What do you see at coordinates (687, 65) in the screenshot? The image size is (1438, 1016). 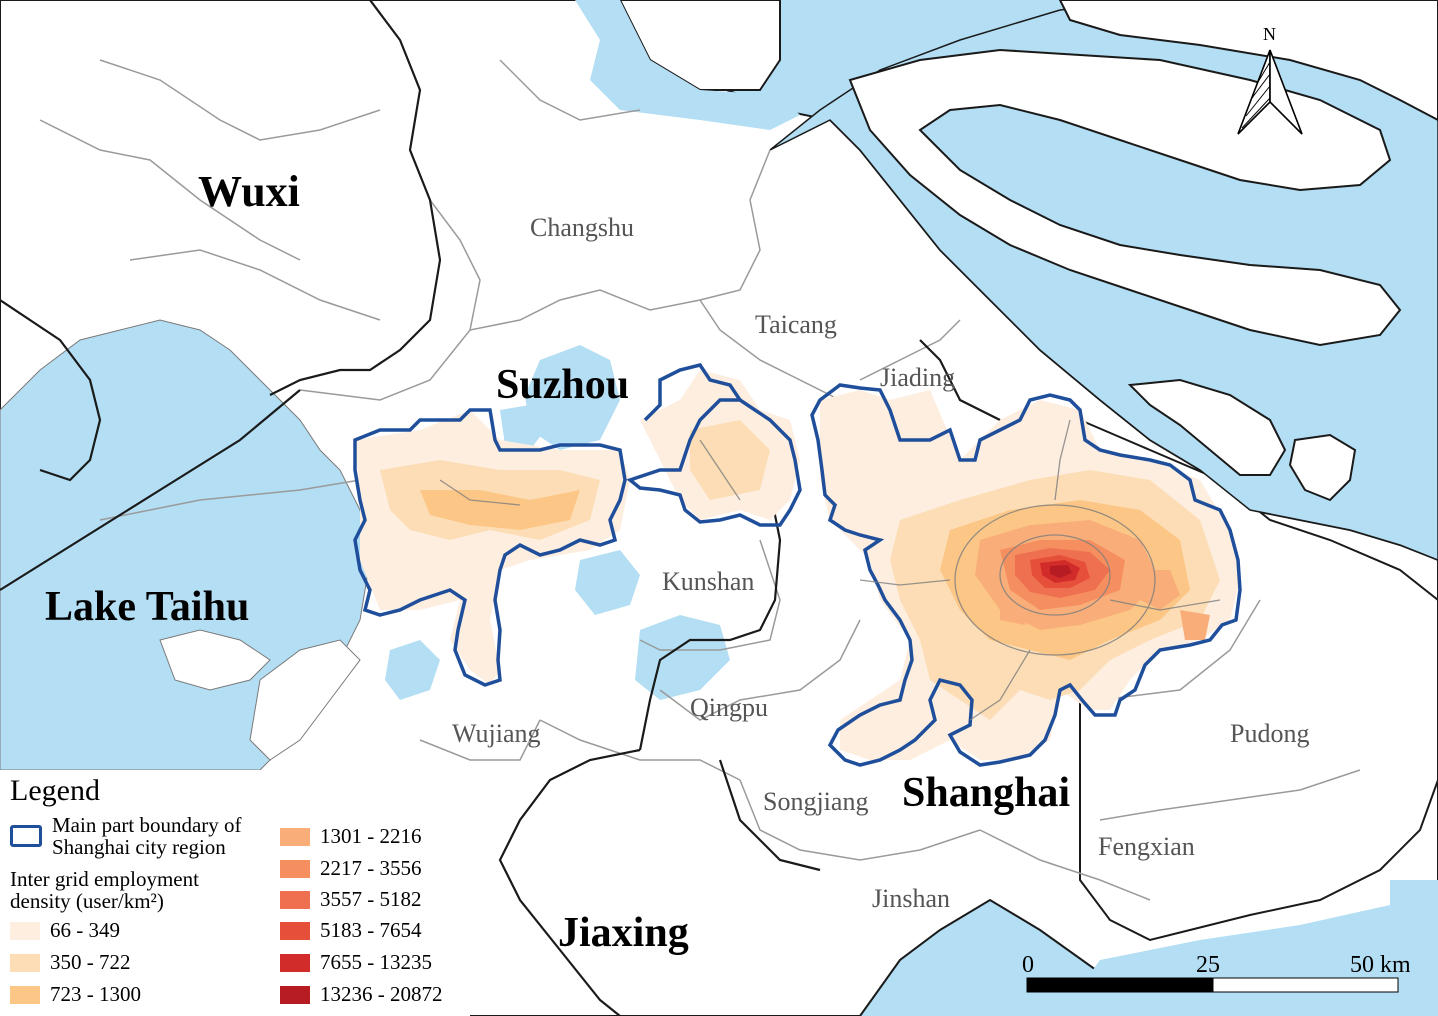 I see `upper-river` at bounding box center [687, 65].